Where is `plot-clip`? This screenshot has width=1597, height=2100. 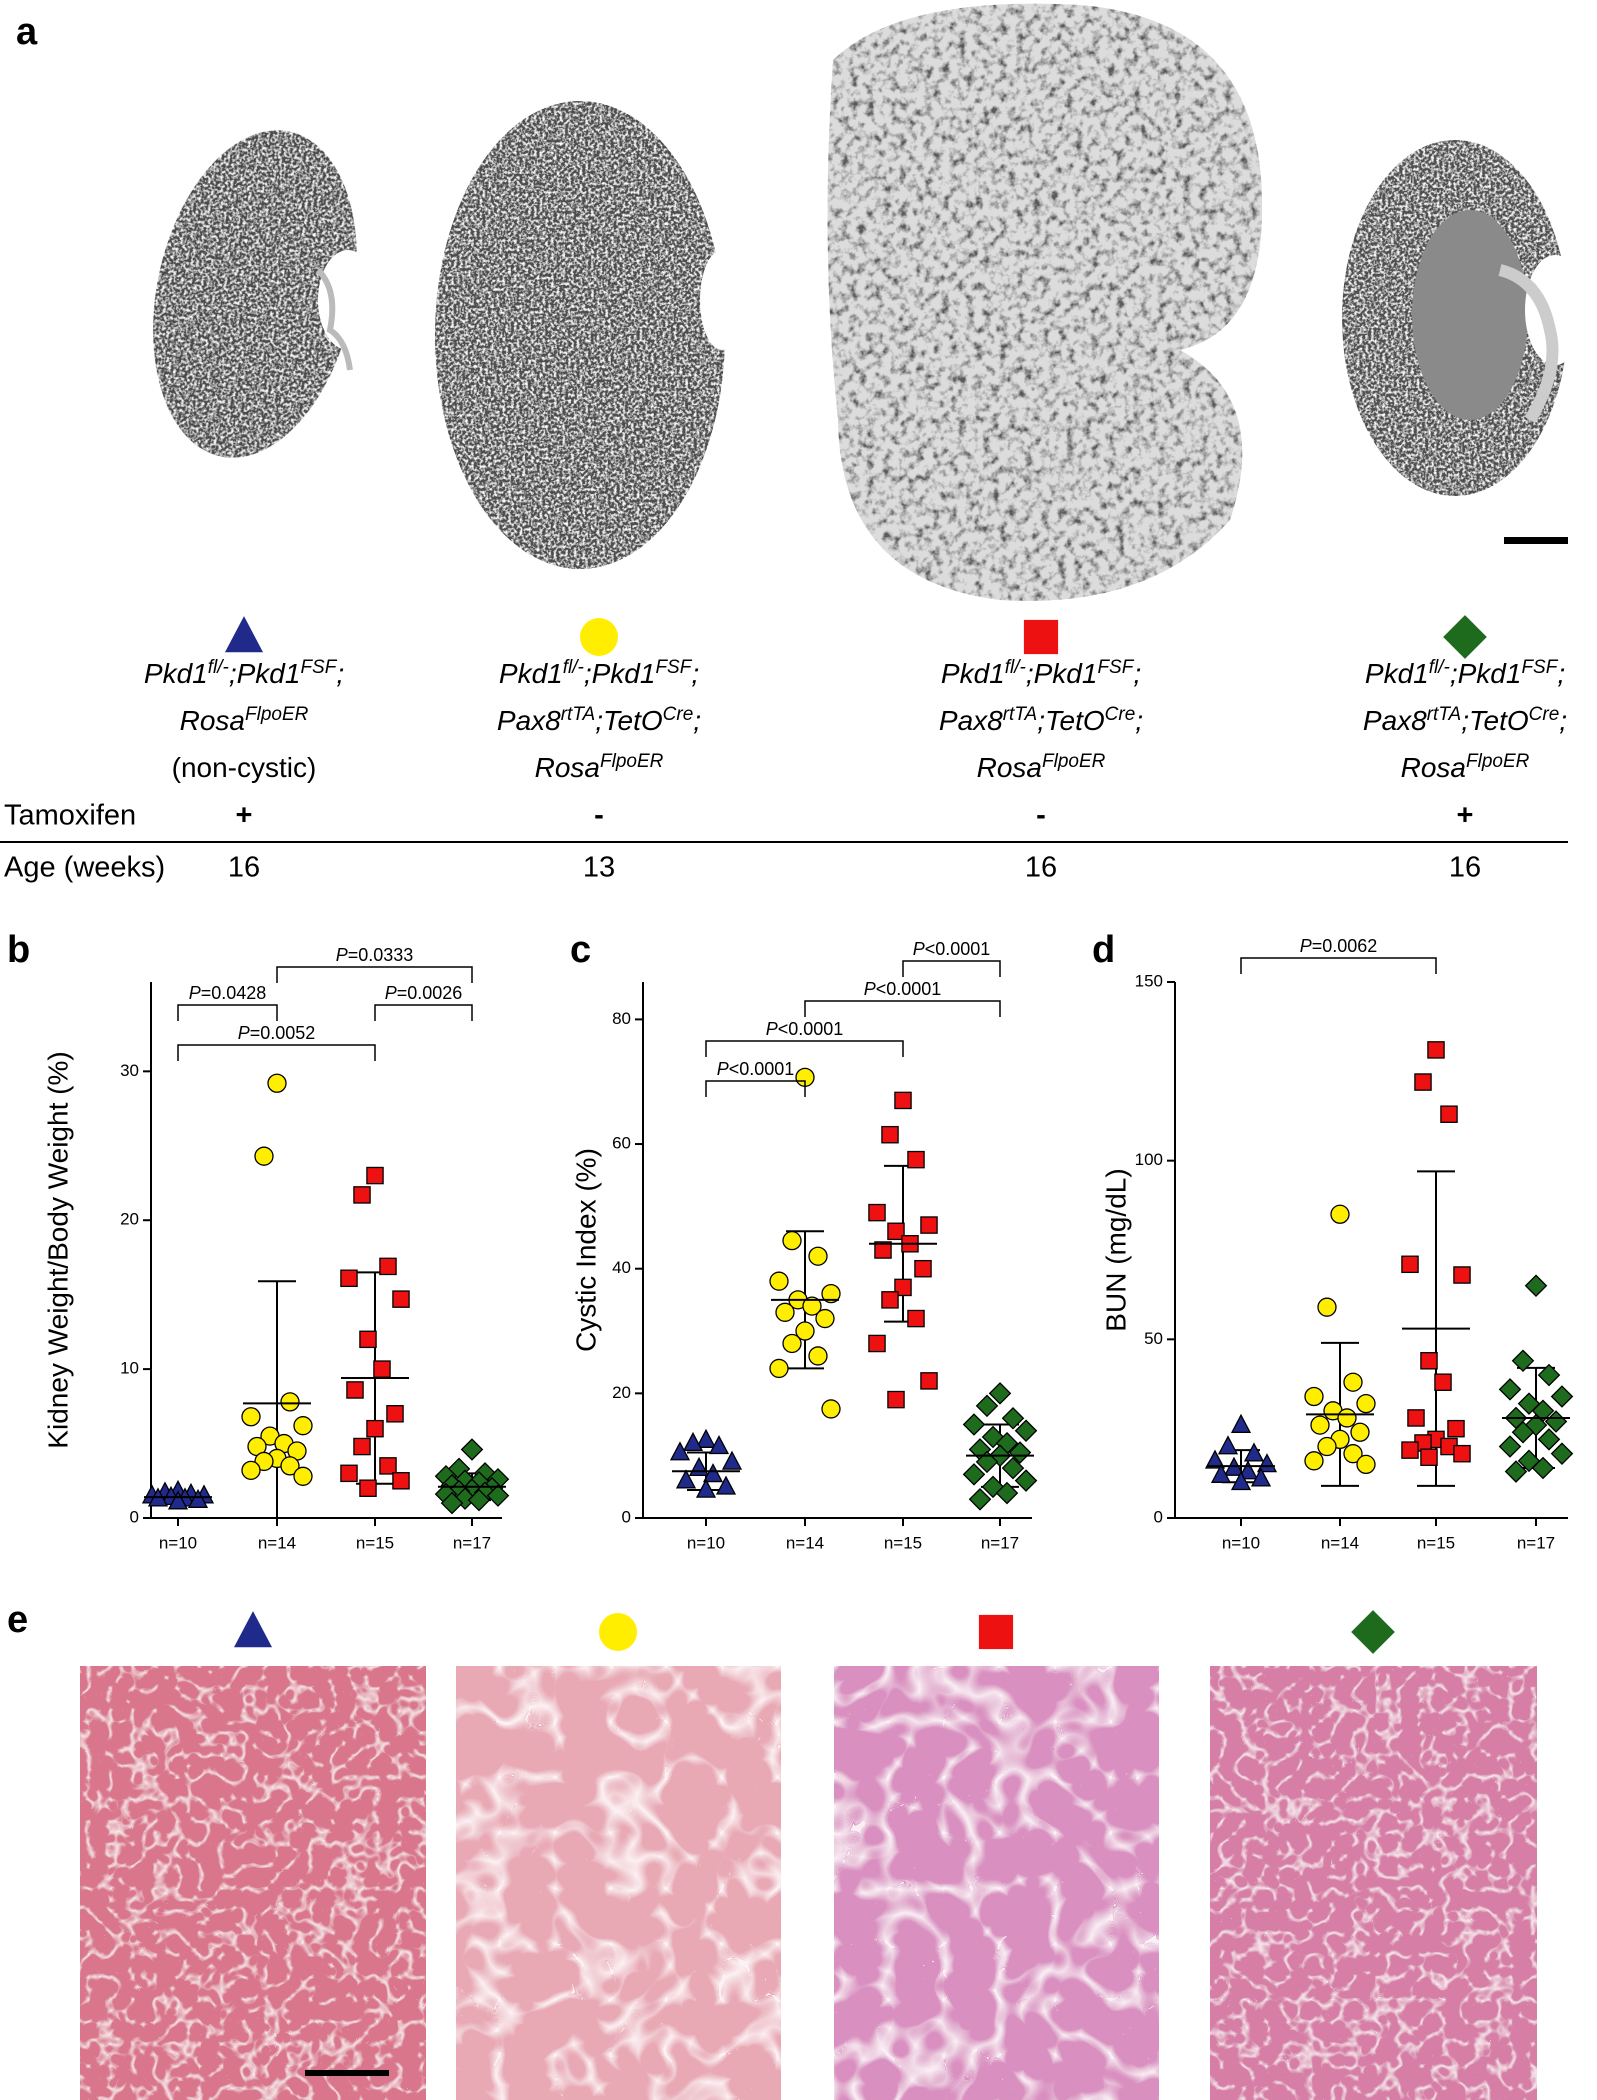
plot-clip is located at coordinates (853, 1327).